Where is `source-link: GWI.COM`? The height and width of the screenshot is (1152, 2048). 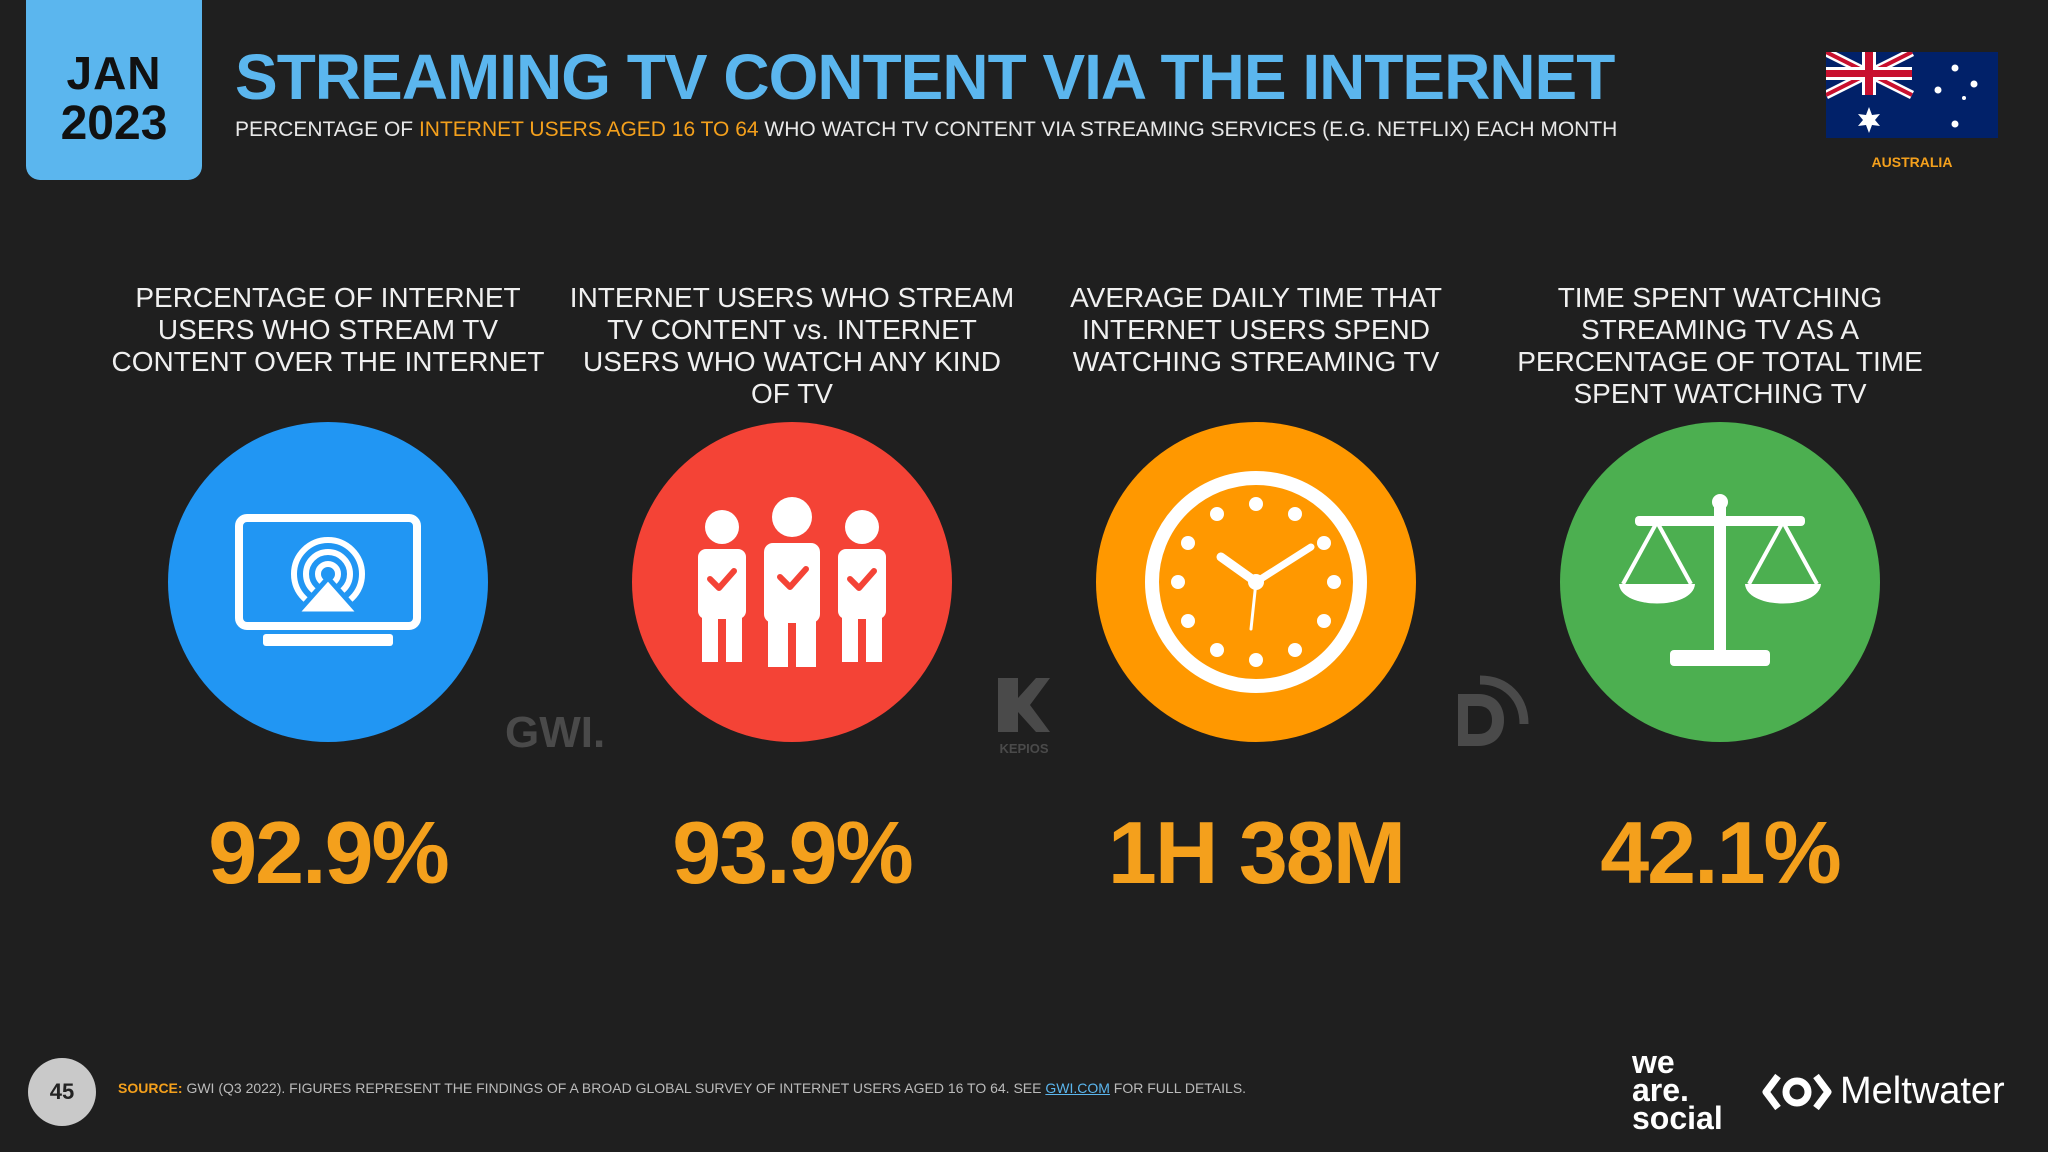
source-link: GWI.COM is located at coordinates (1077, 1088).